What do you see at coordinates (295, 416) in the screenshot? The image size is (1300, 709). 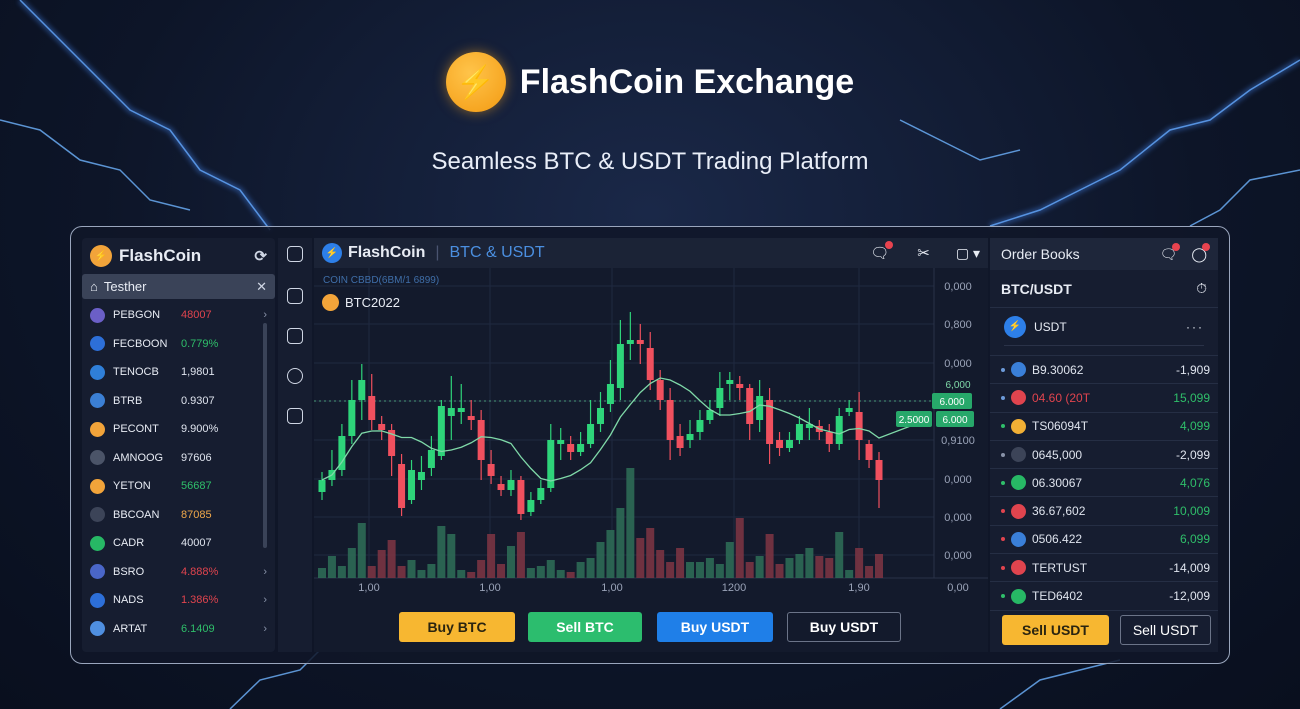 I see `settings-icon` at bounding box center [295, 416].